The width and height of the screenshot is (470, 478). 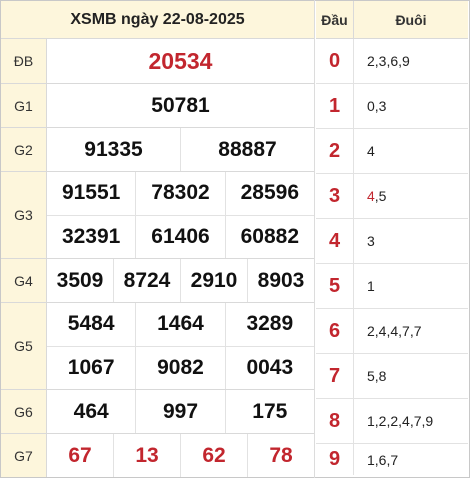 What do you see at coordinates (335, 196) in the screenshot?
I see `dau-digit: 3` at bounding box center [335, 196].